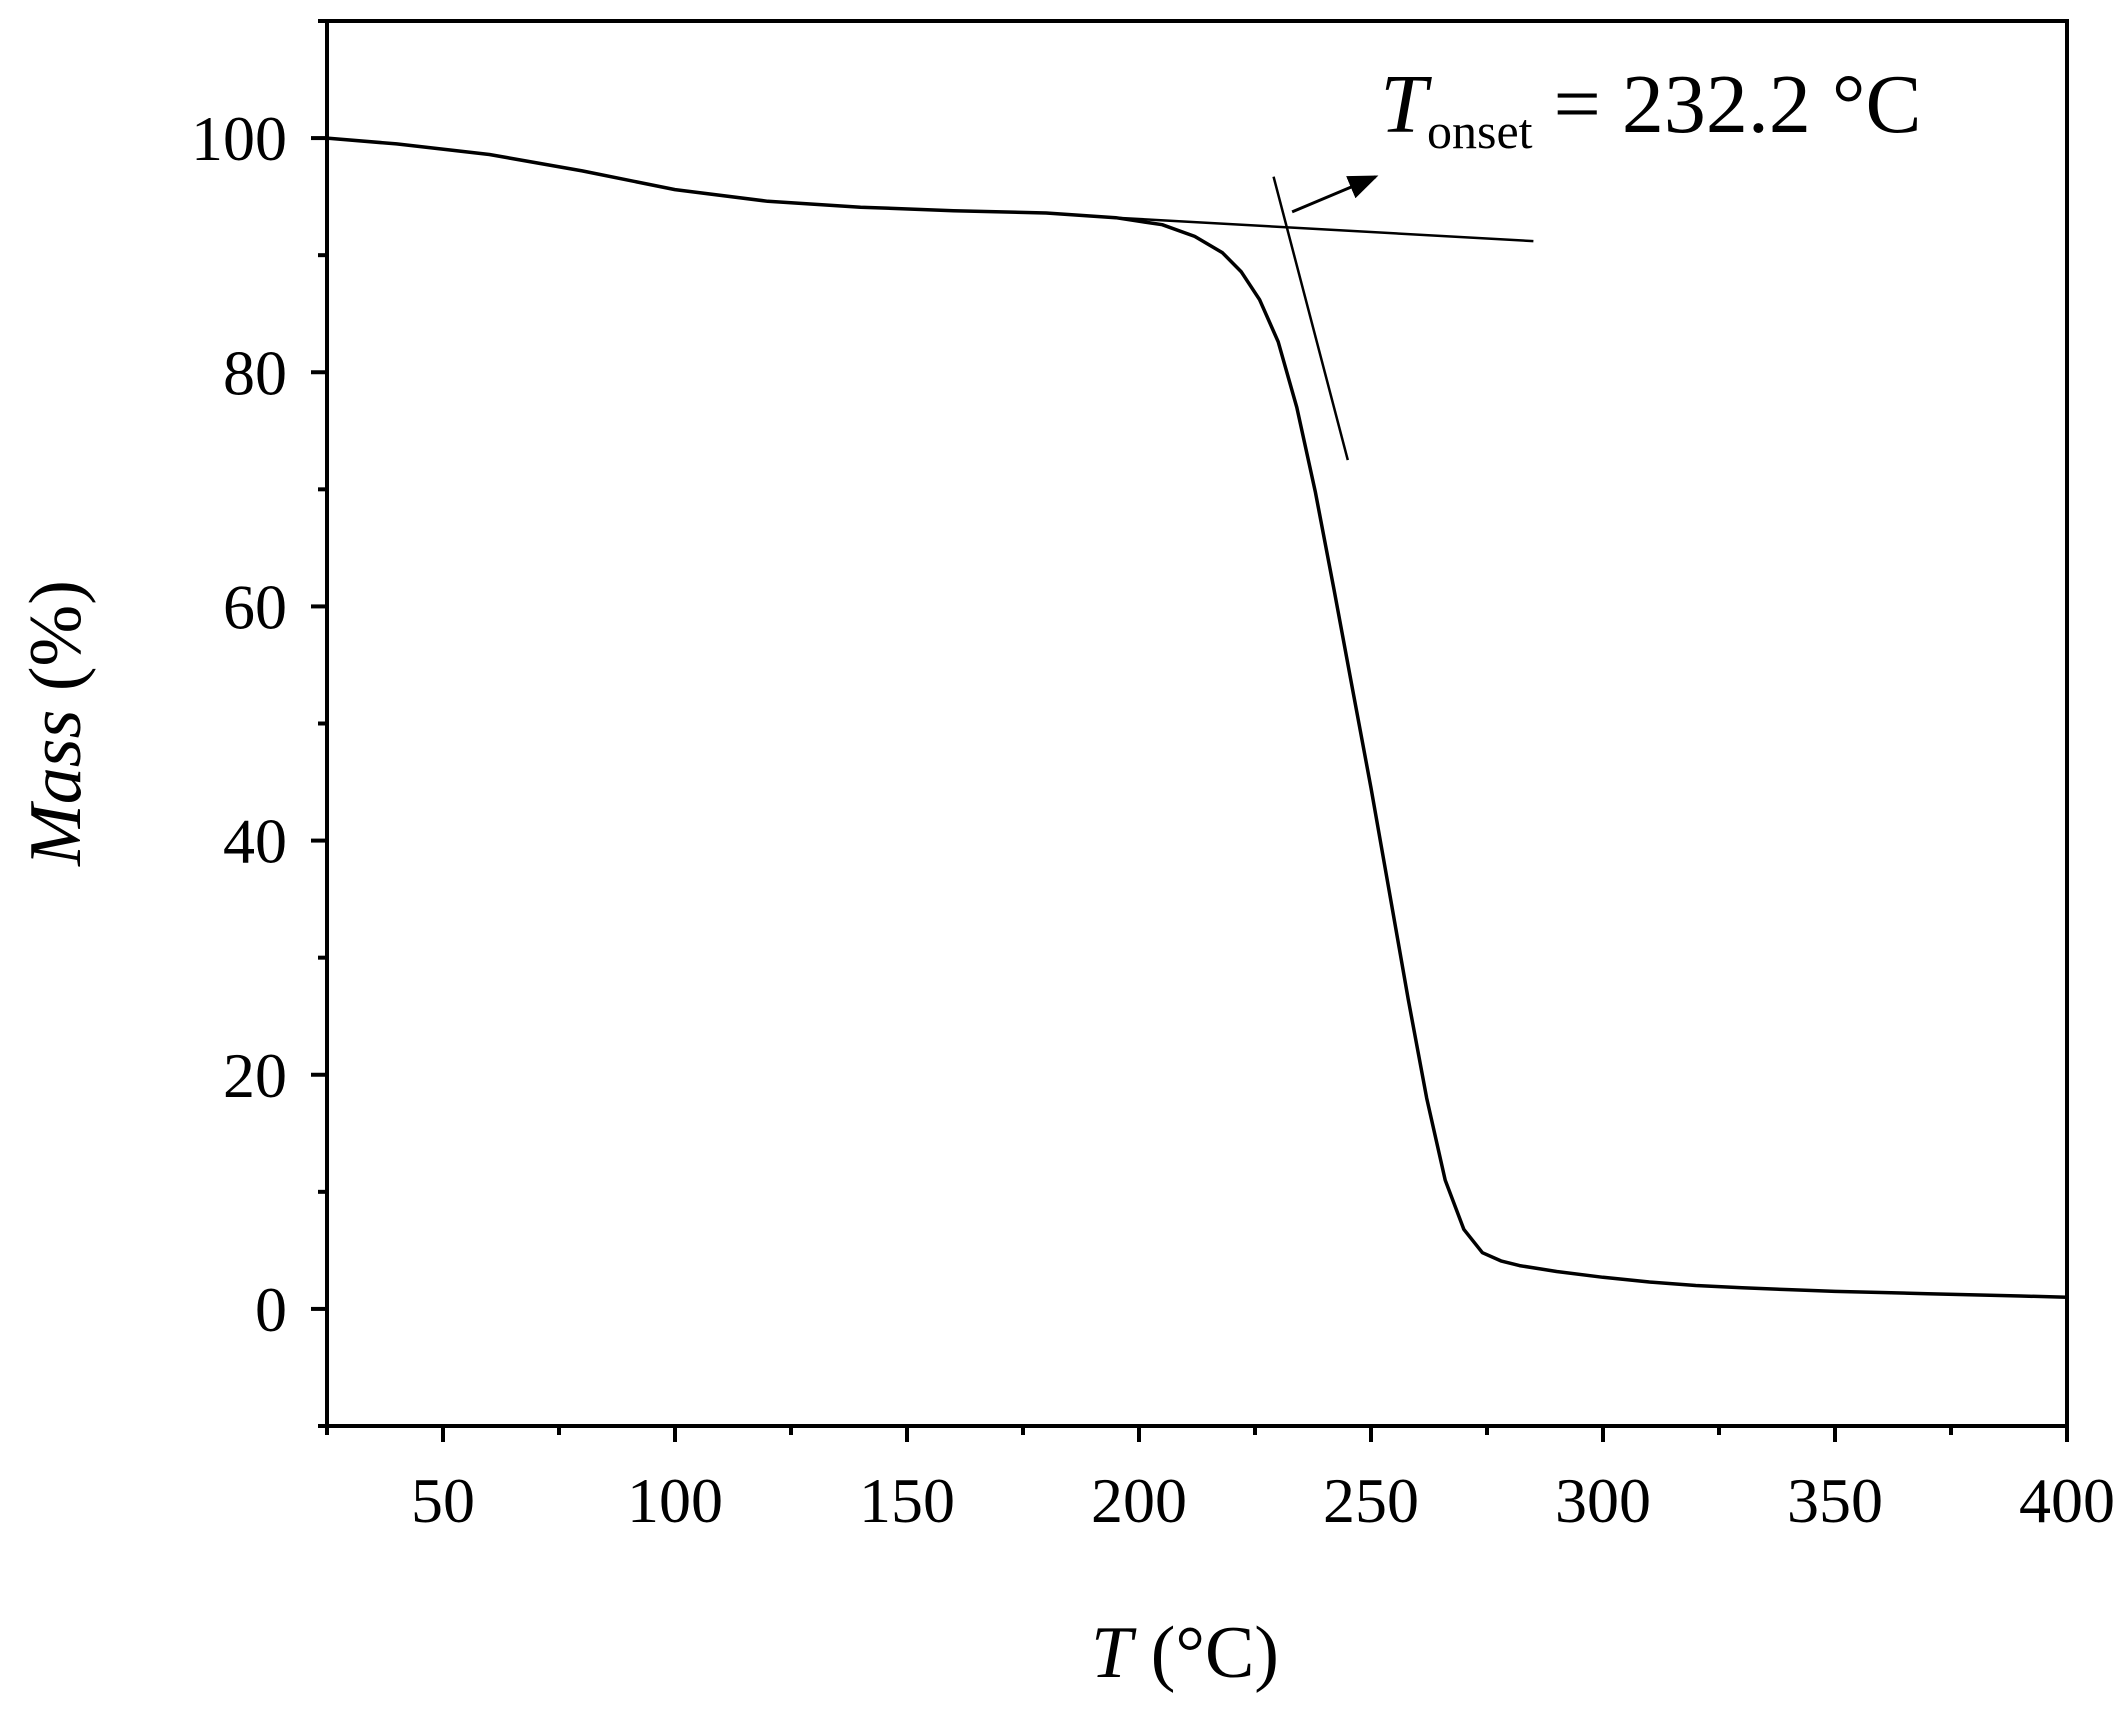  I want to click on y-axis-unit: (%), so click(56, 644).